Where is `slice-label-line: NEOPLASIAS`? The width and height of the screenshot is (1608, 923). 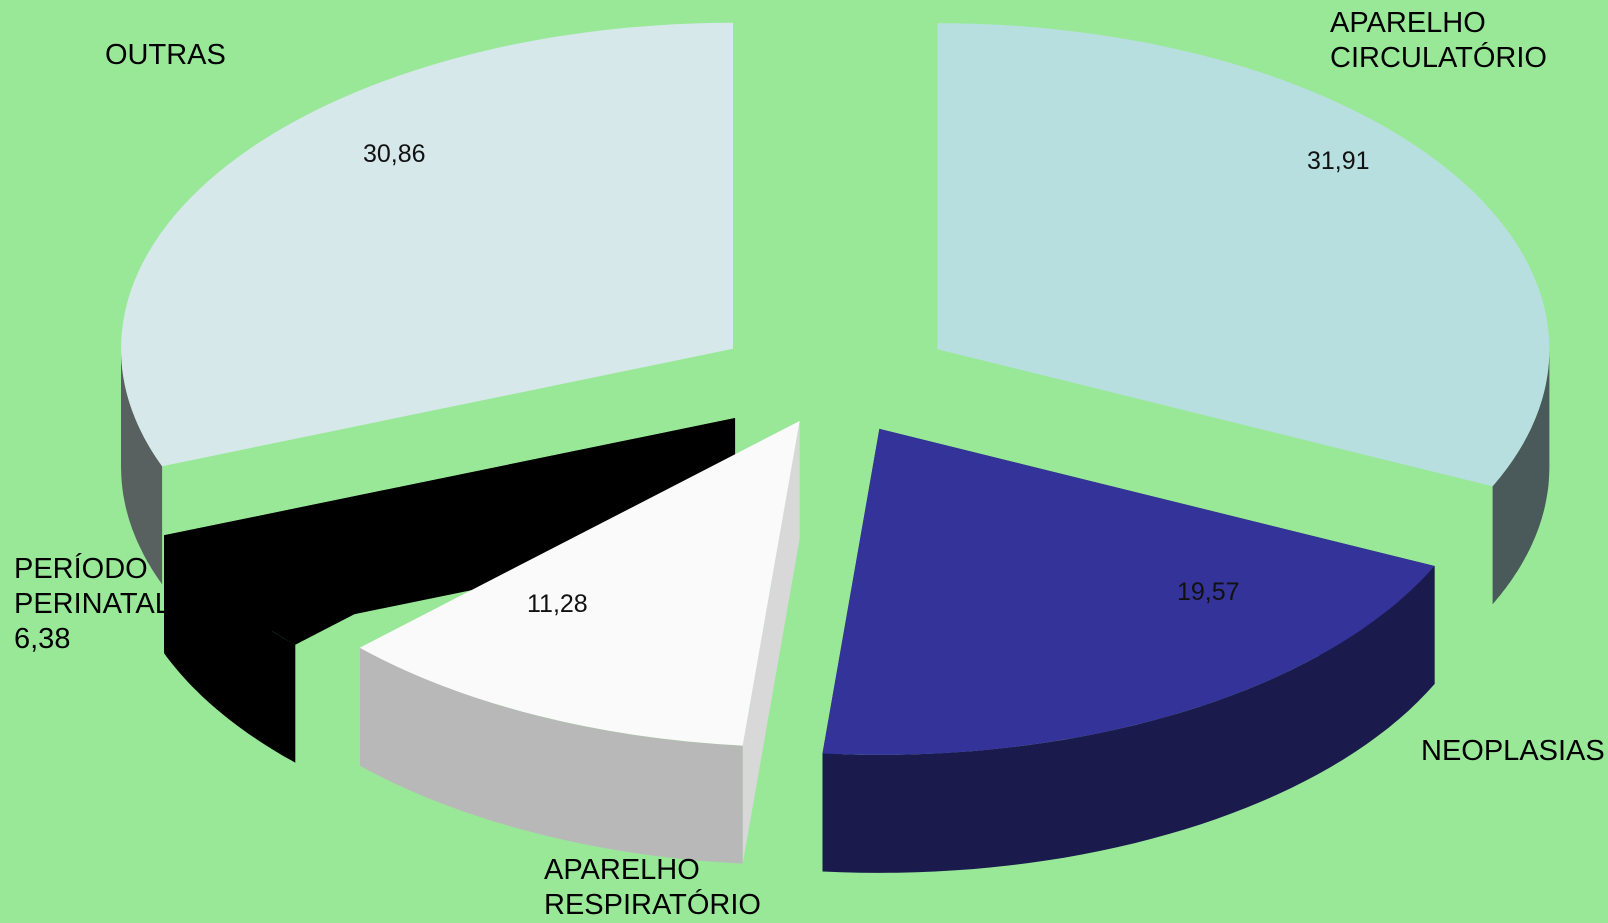 slice-label-line: NEOPLASIAS is located at coordinates (1513, 751).